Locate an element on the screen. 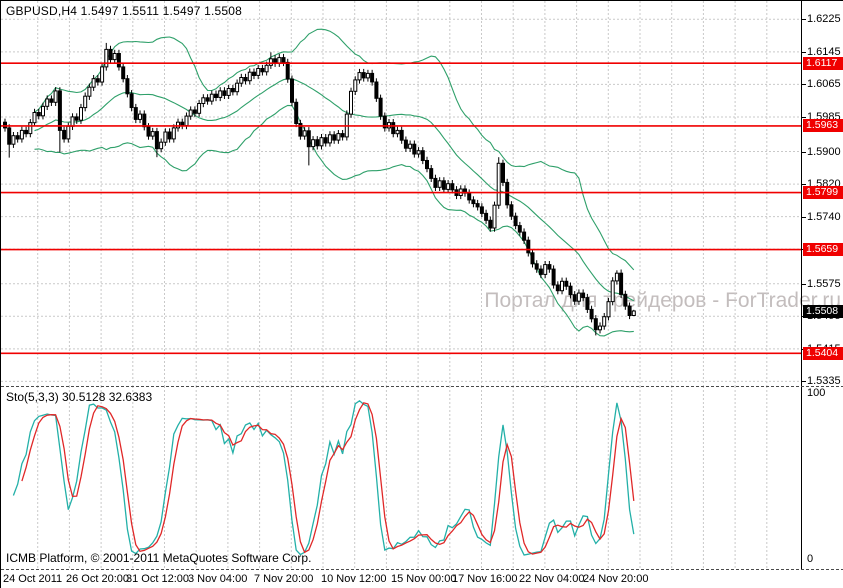 This screenshot has width=843, height=588. axis-border is located at coordinates (801, 285).